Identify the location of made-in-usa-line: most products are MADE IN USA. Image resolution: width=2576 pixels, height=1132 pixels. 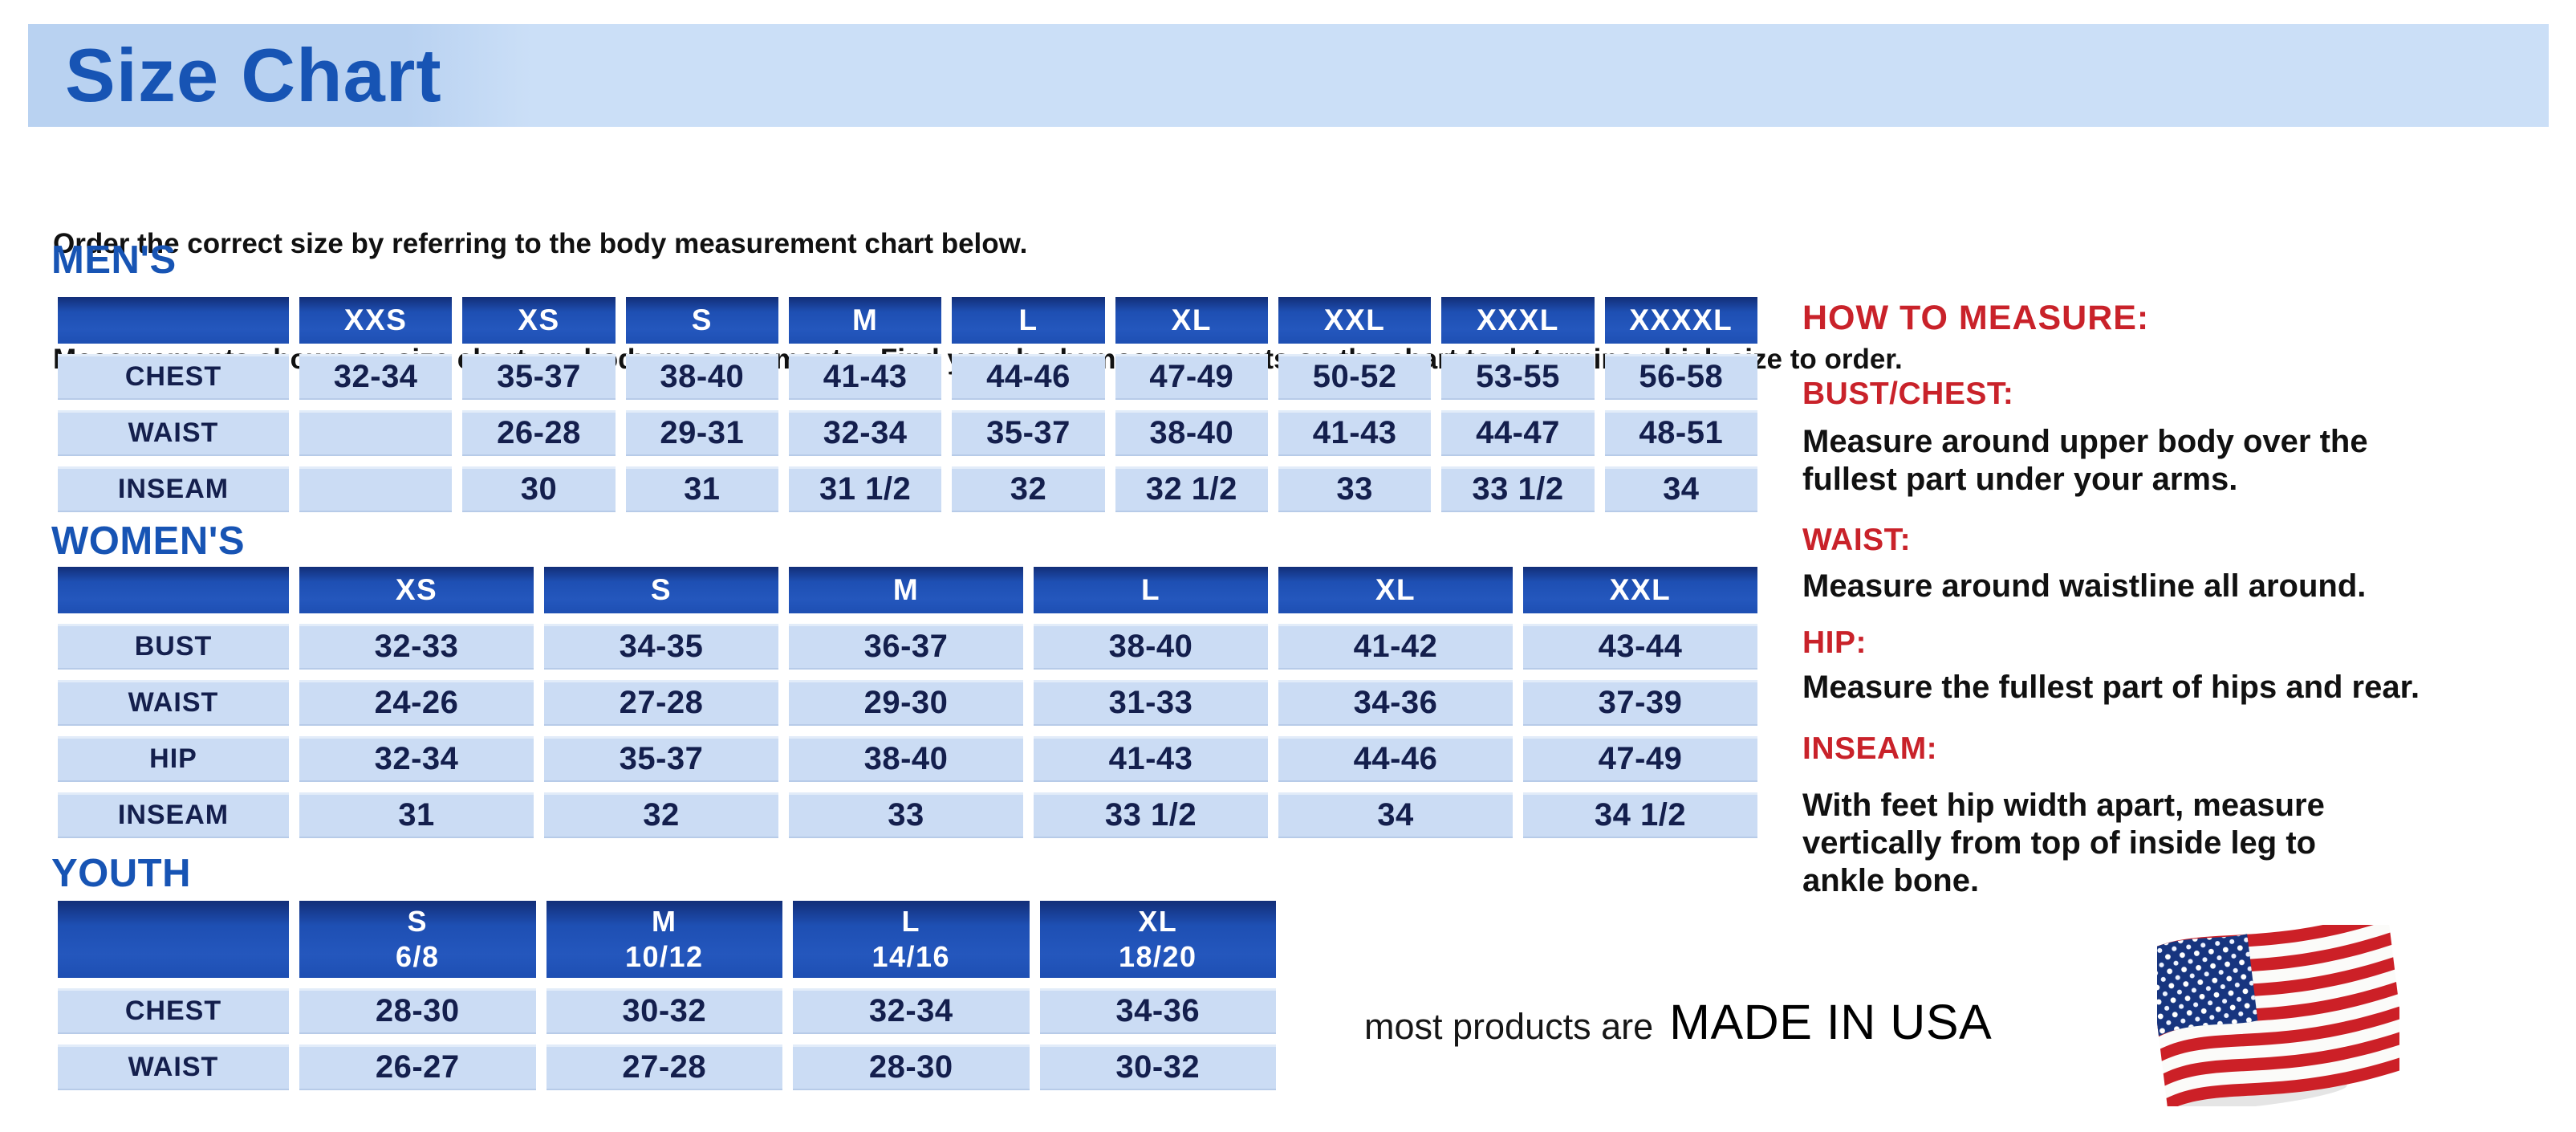
(1678, 1022).